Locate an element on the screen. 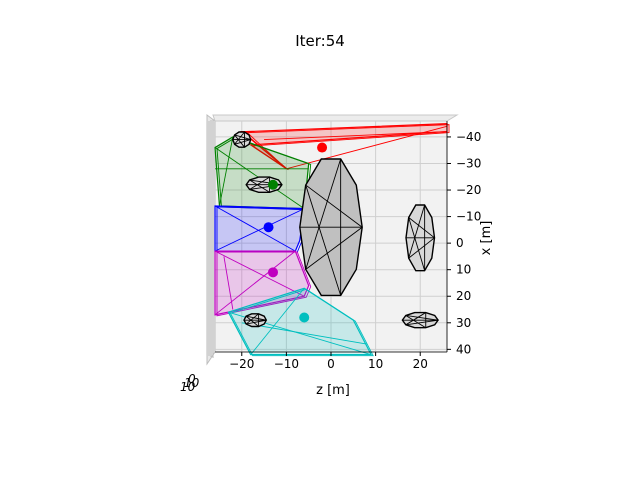 Image resolution: width=640 pixels, height=480 pixels. x-tick-label: 20 is located at coordinates (420, 364).